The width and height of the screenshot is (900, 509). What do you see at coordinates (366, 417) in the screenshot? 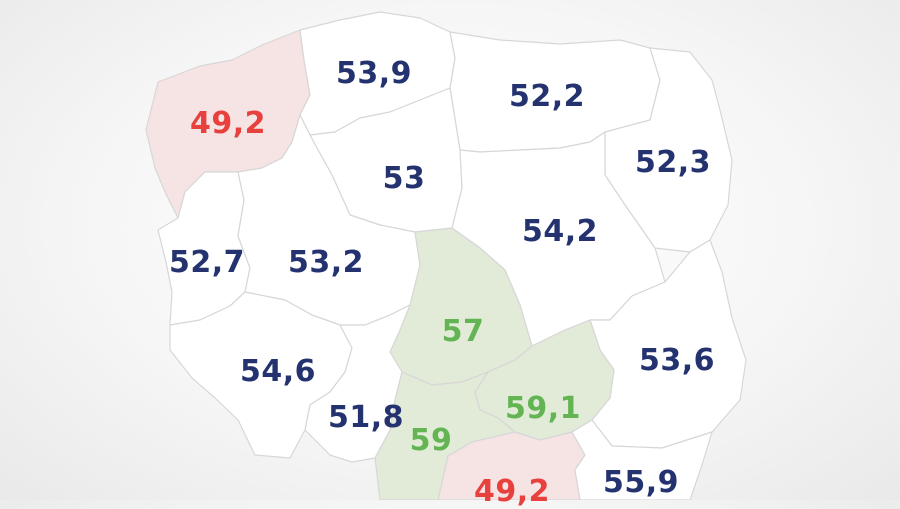
I see `region-value-opolskie: 51,8` at bounding box center [366, 417].